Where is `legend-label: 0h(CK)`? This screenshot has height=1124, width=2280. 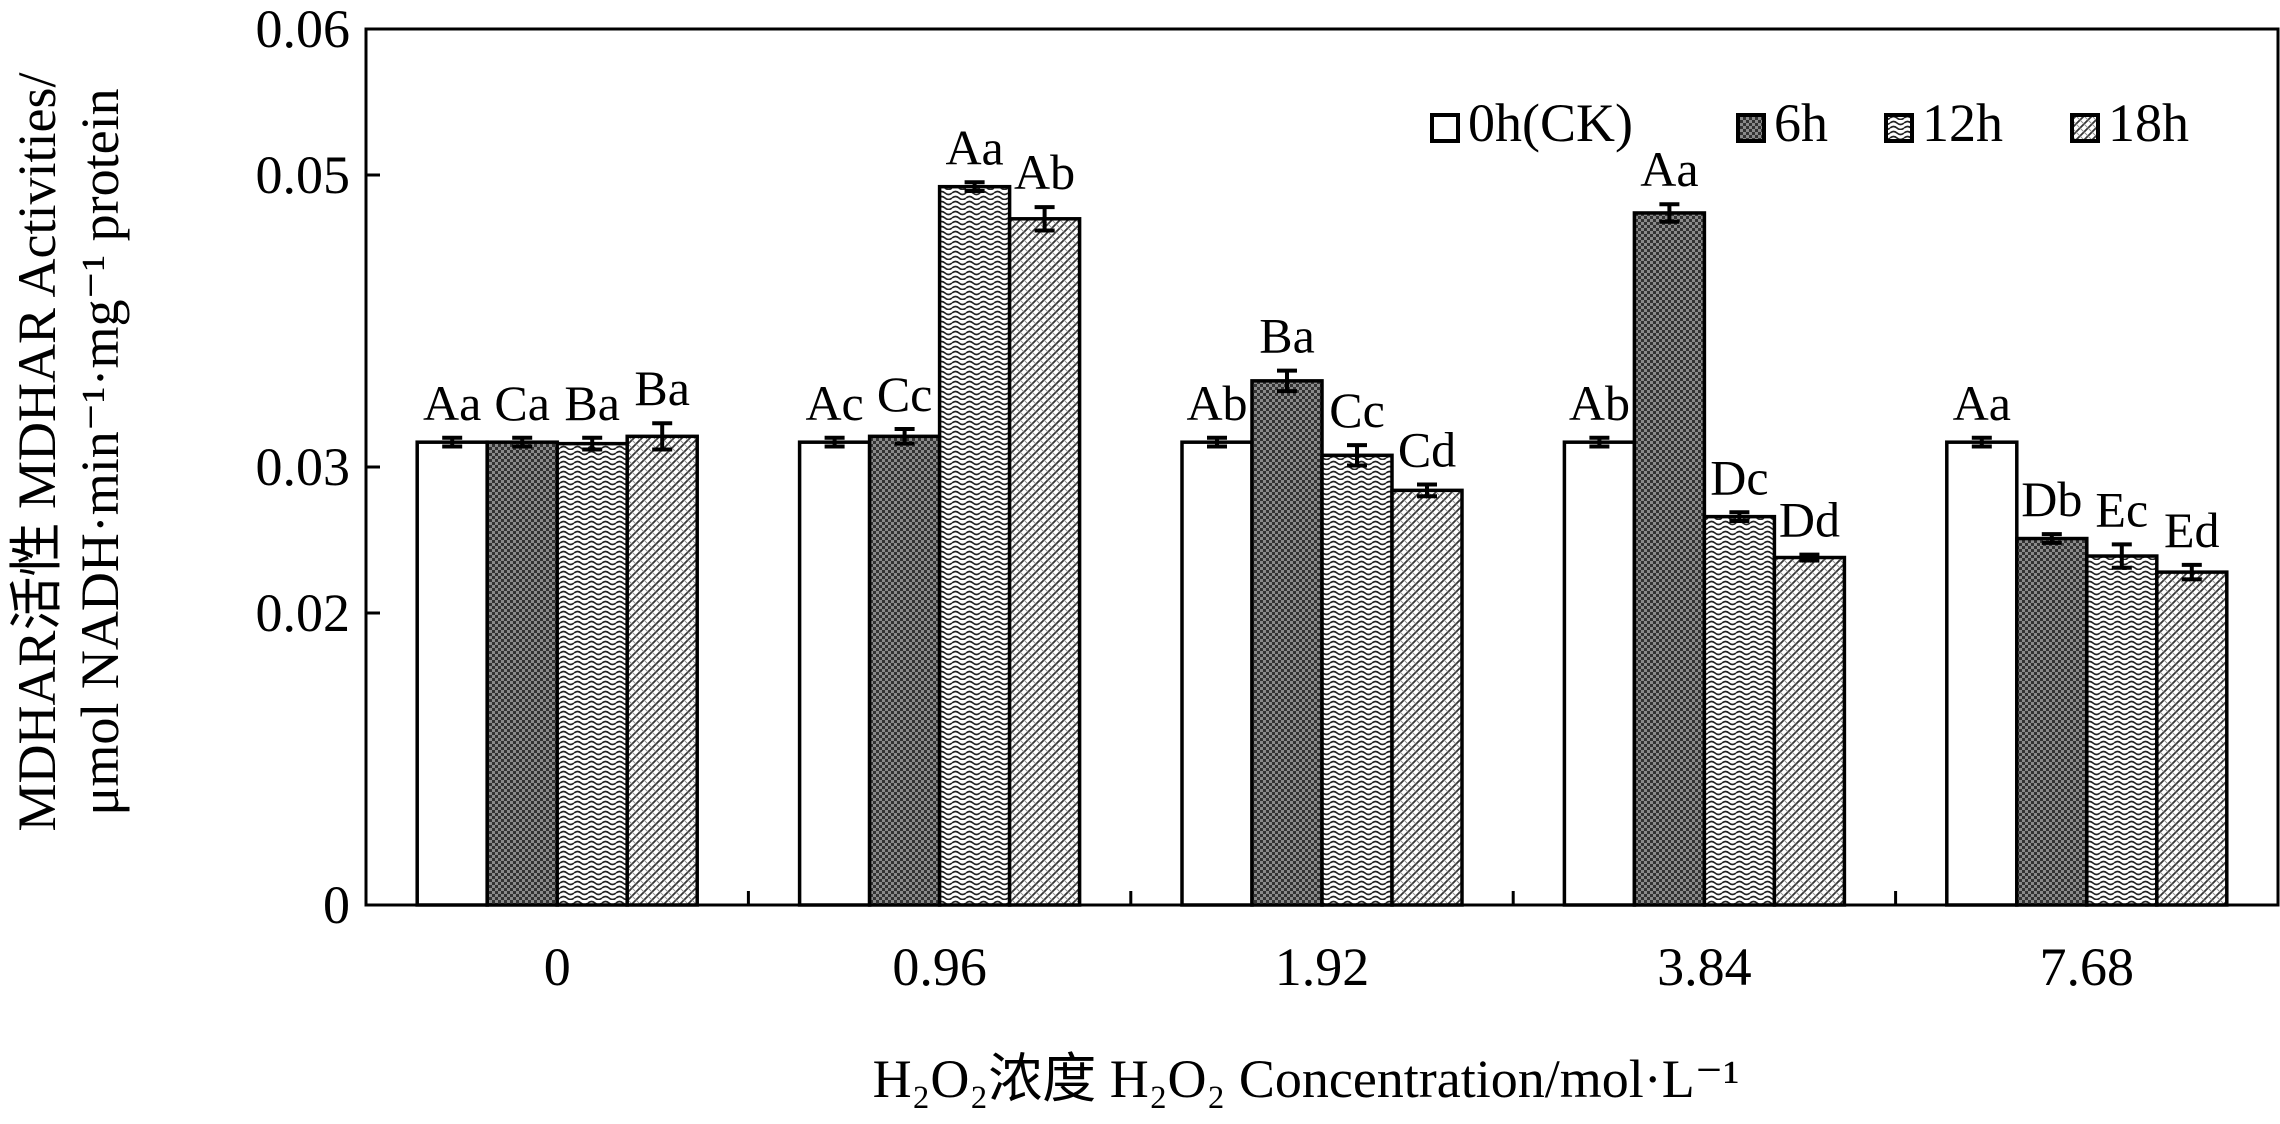
legend-label: 0h(CK) is located at coordinates (1550, 123).